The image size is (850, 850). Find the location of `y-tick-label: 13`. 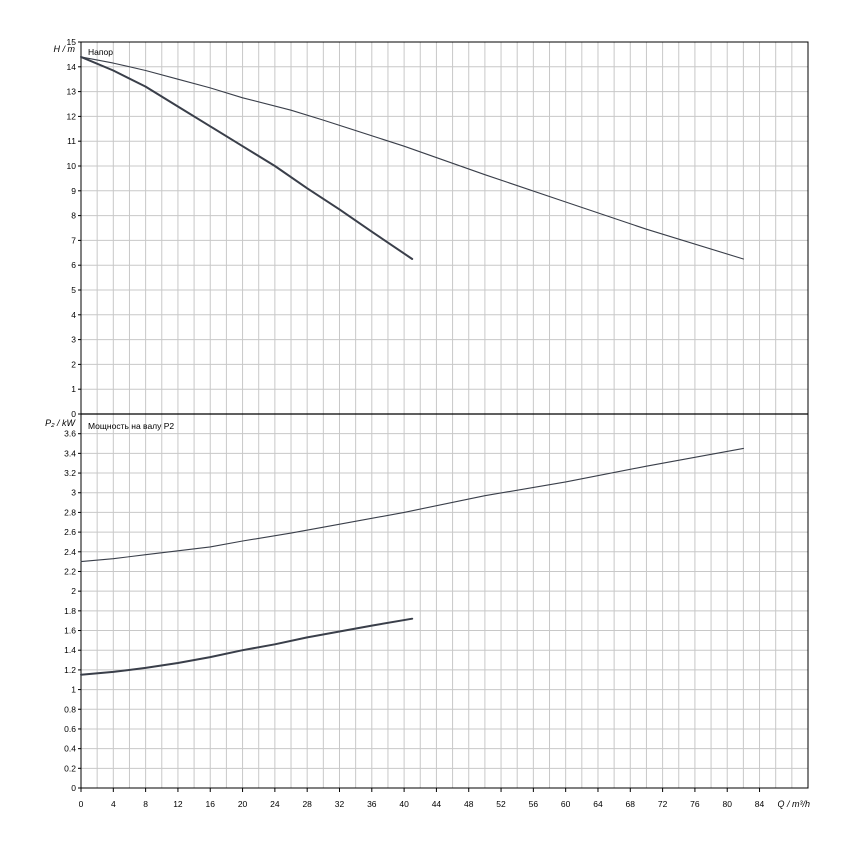

y-tick-label: 13 is located at coordinates (72, 92).